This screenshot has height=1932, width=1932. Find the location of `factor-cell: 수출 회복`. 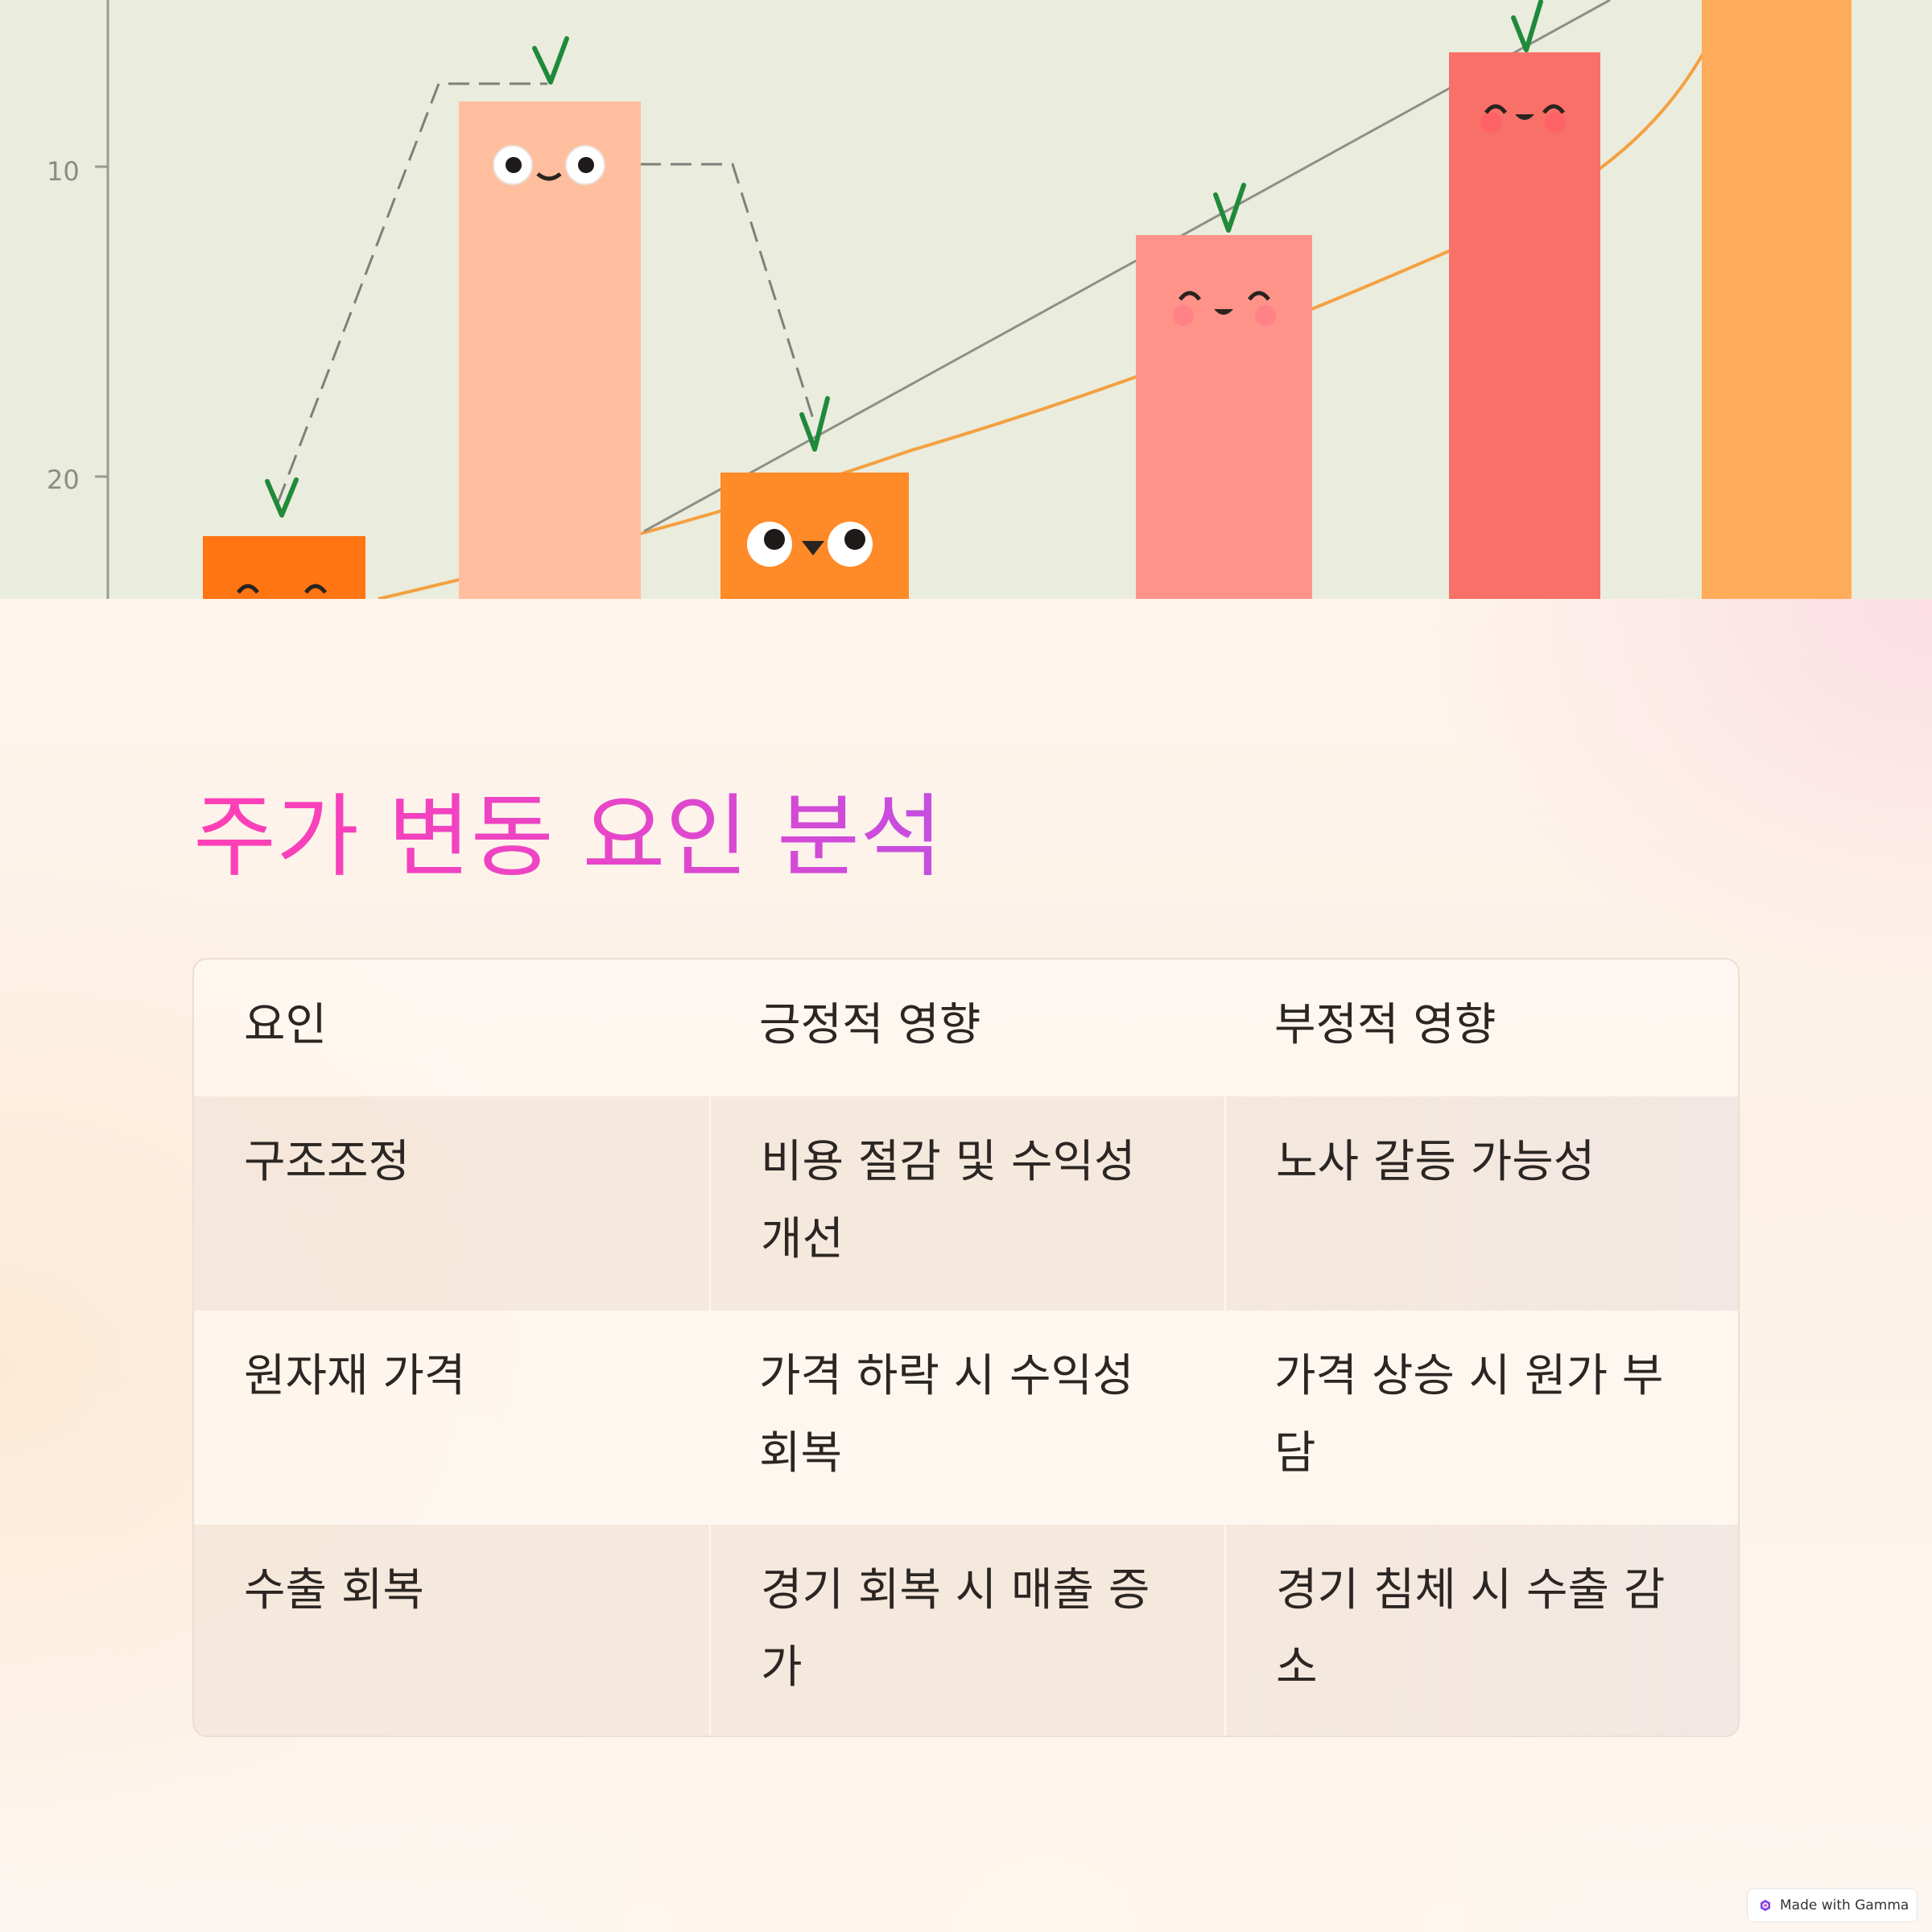

factor-cell: 수출 회복 is located at coordinates (334, 1590).